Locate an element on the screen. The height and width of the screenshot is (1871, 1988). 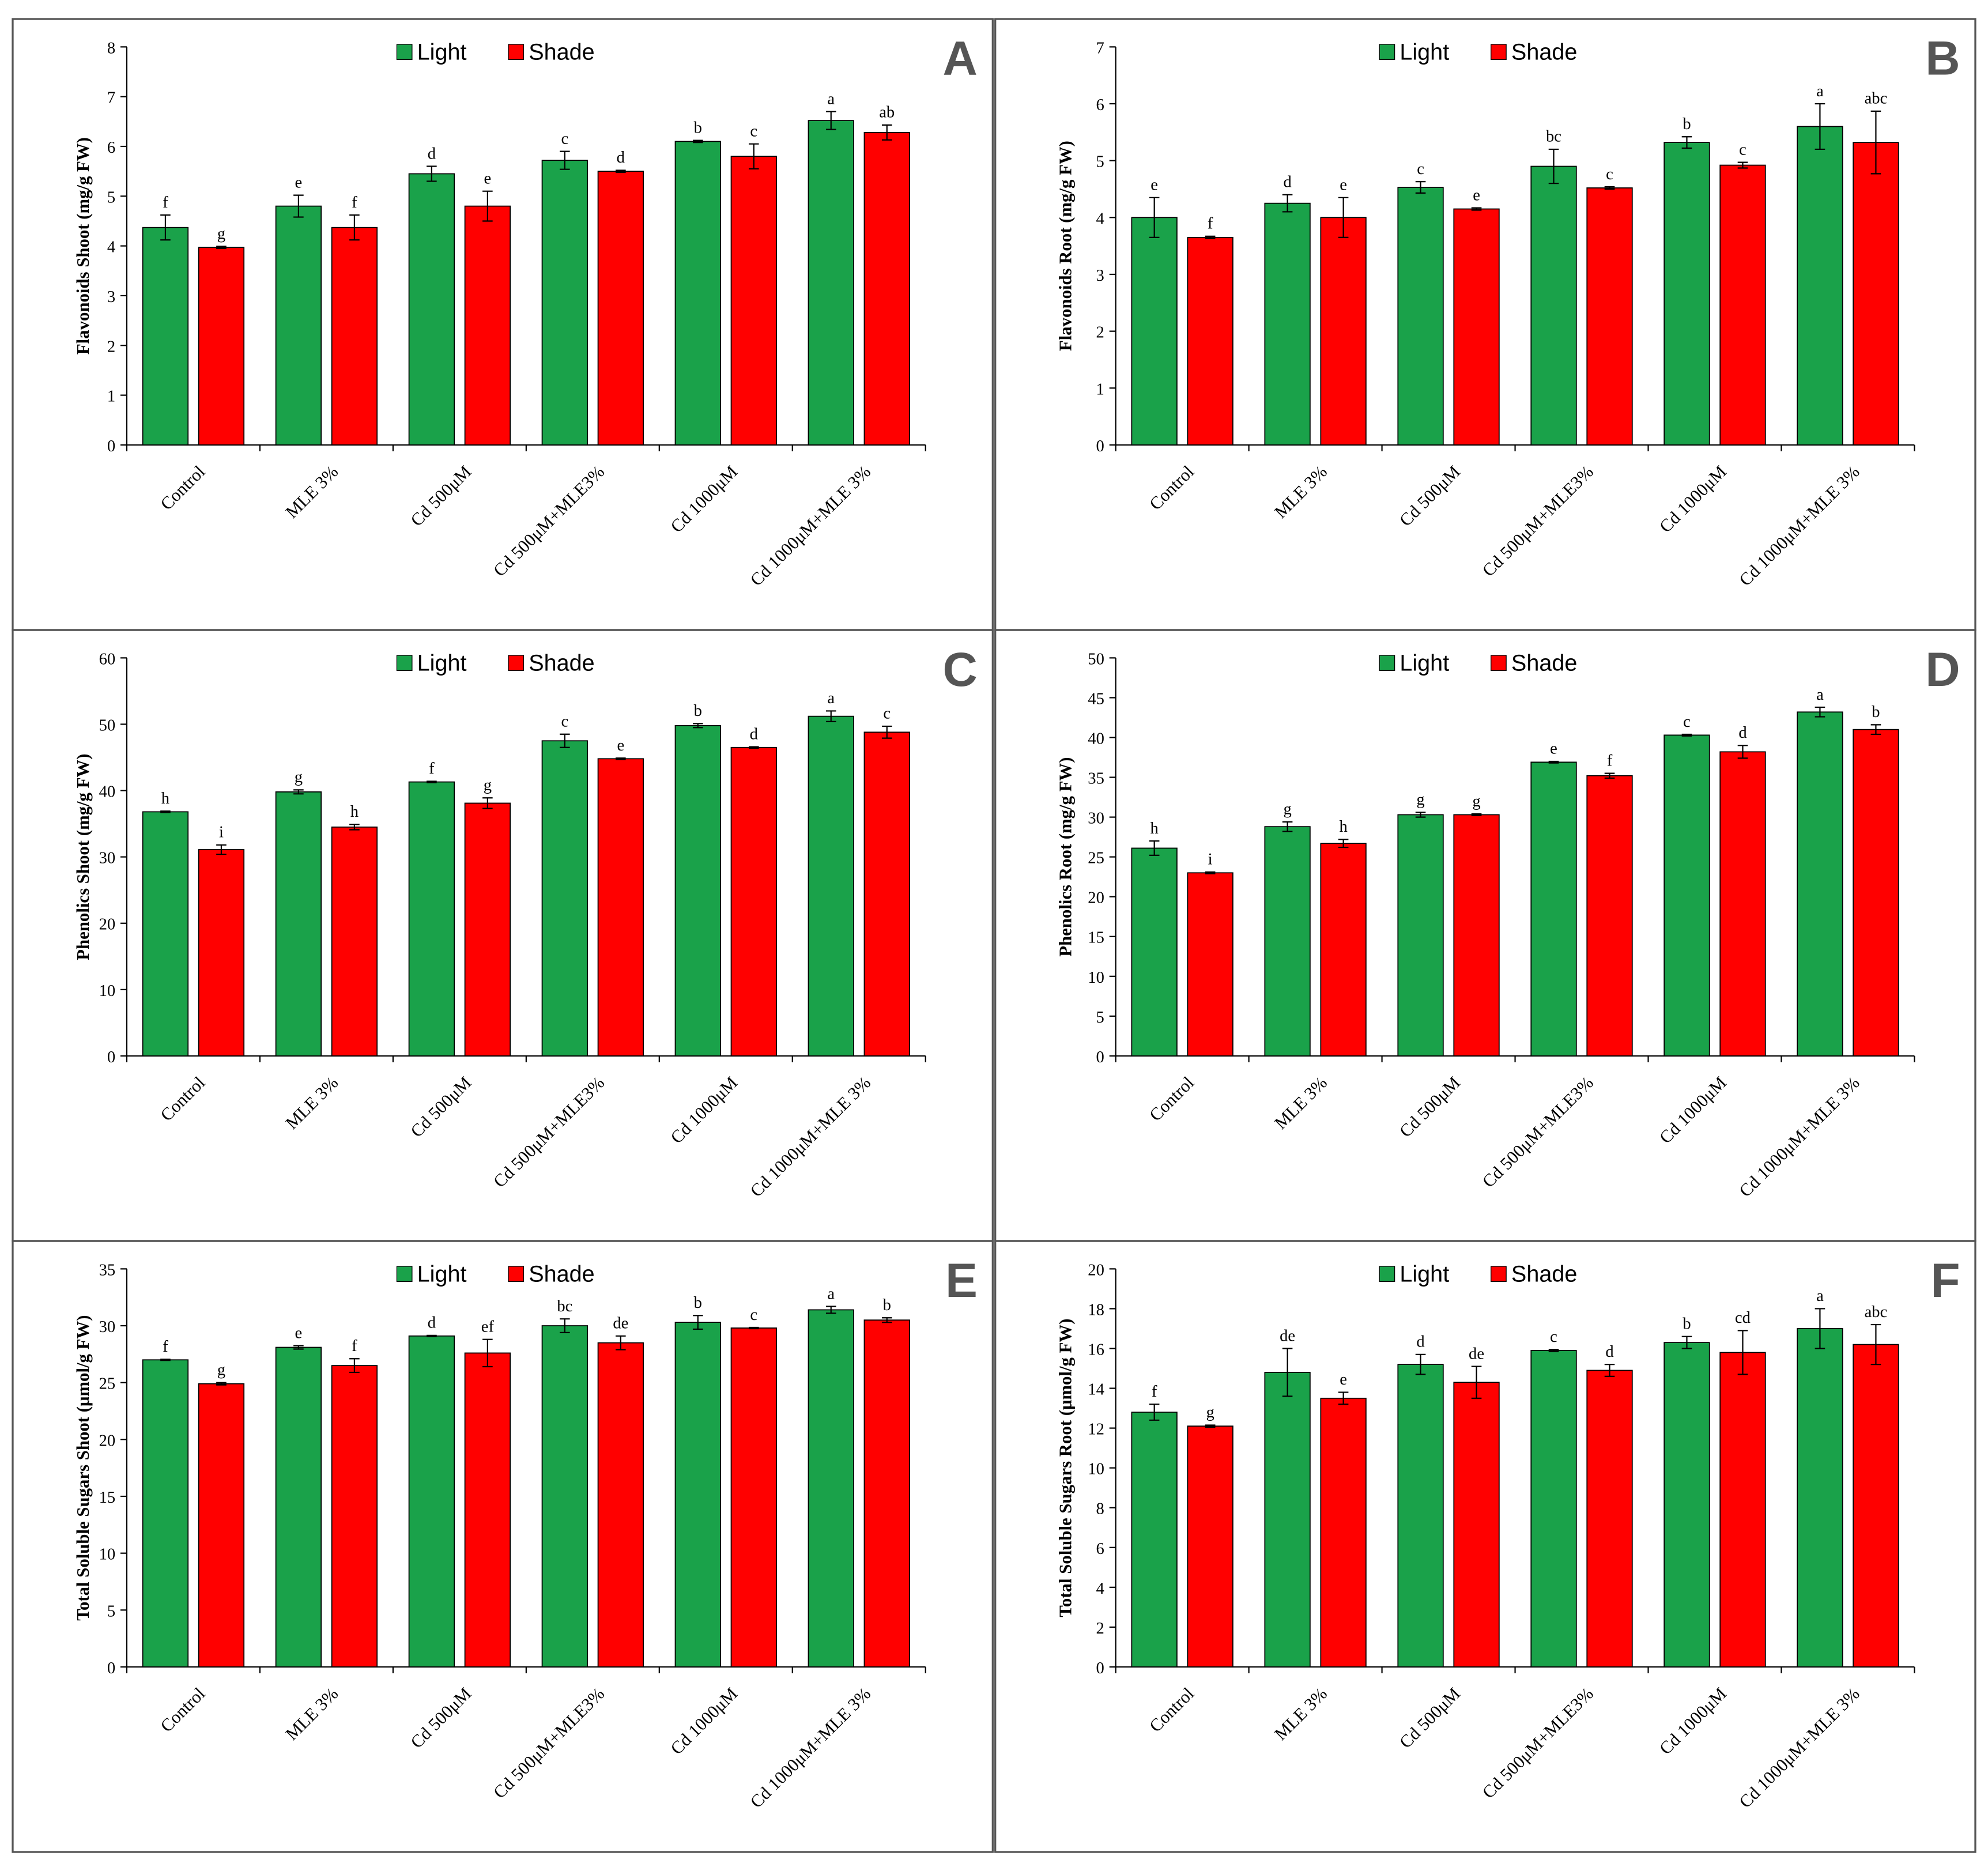
significance-letter: ab is located at coordinates (887, 113).